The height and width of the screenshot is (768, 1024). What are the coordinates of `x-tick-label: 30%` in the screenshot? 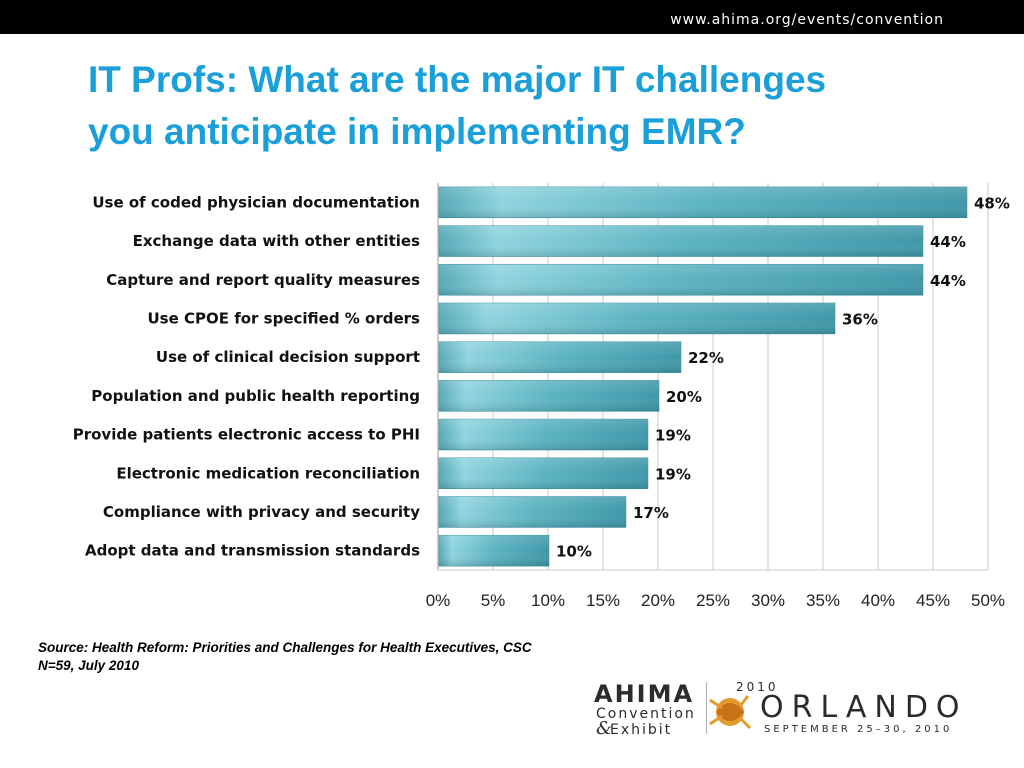 It's located at (768, 600).